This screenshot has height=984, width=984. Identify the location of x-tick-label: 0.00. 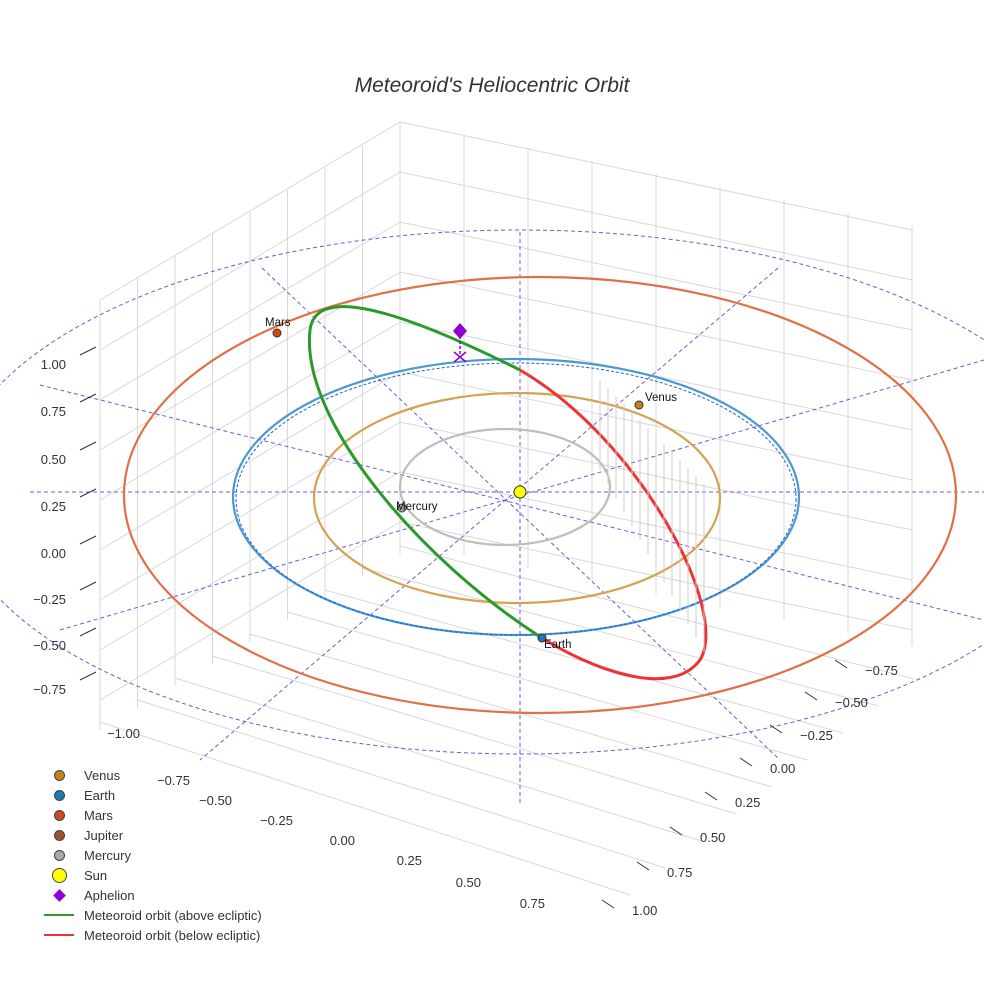
(342, 840).